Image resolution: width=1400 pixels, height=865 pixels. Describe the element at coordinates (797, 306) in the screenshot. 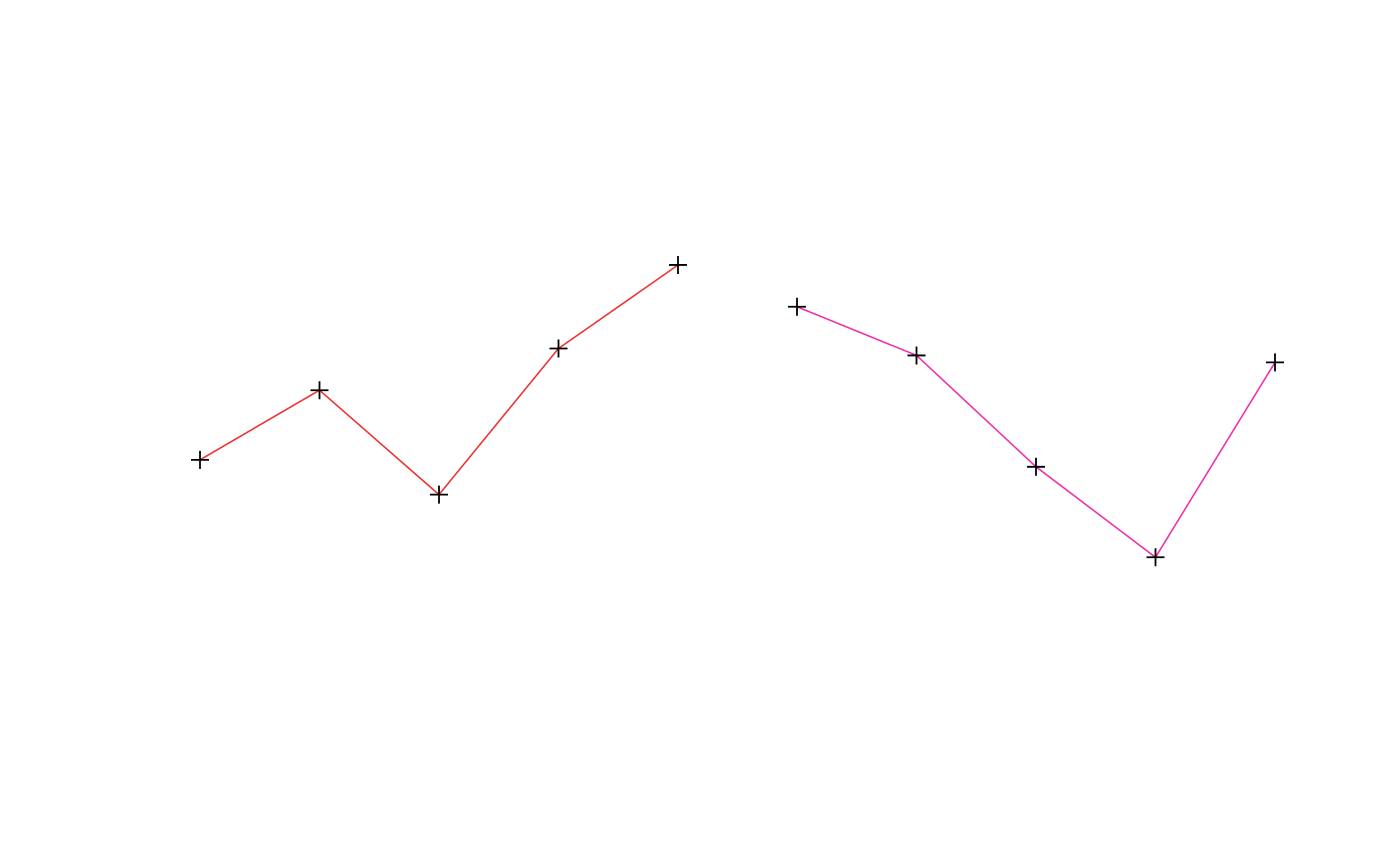

I see `series-2-point-1-plus-marker` at that location.